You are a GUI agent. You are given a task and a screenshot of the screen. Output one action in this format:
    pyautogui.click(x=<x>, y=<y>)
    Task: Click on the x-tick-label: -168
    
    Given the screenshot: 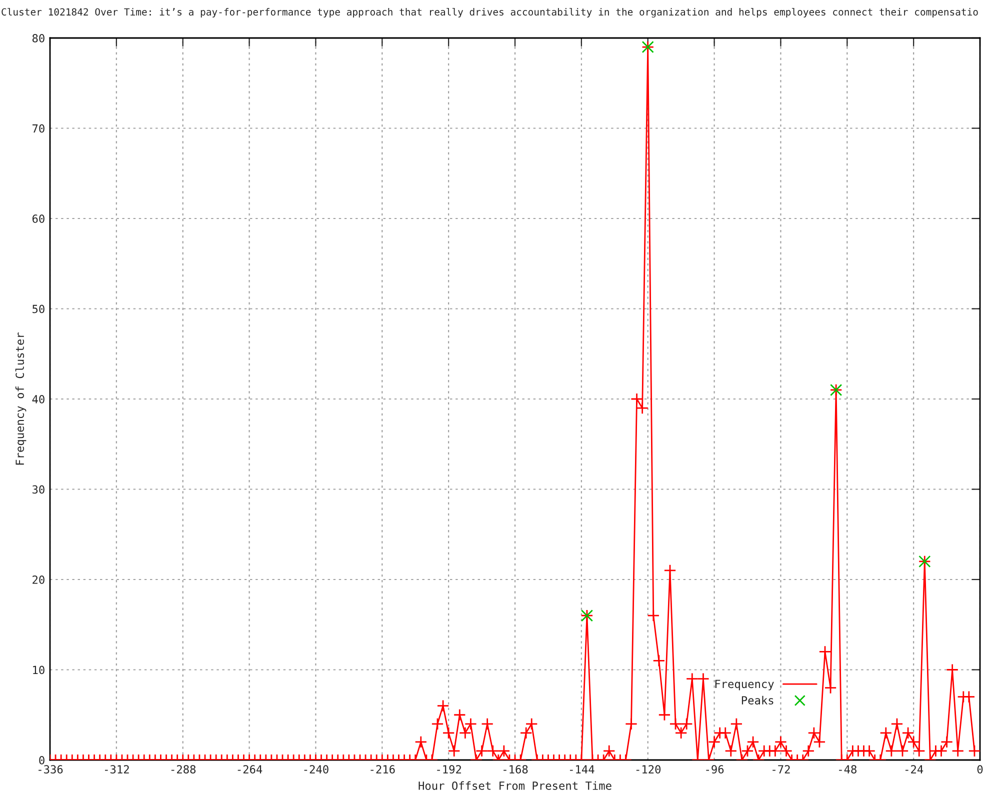 What is the action you would take?
    pyautogui.click(x=516, y=769)
    